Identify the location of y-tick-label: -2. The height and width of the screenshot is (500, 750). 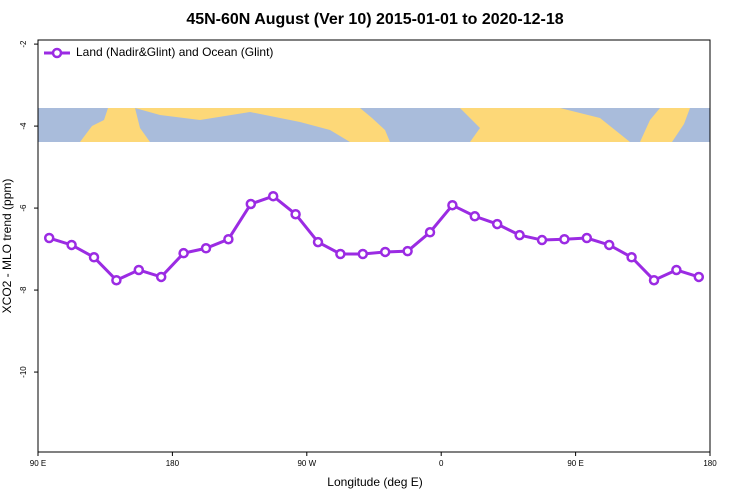
(23, 44).